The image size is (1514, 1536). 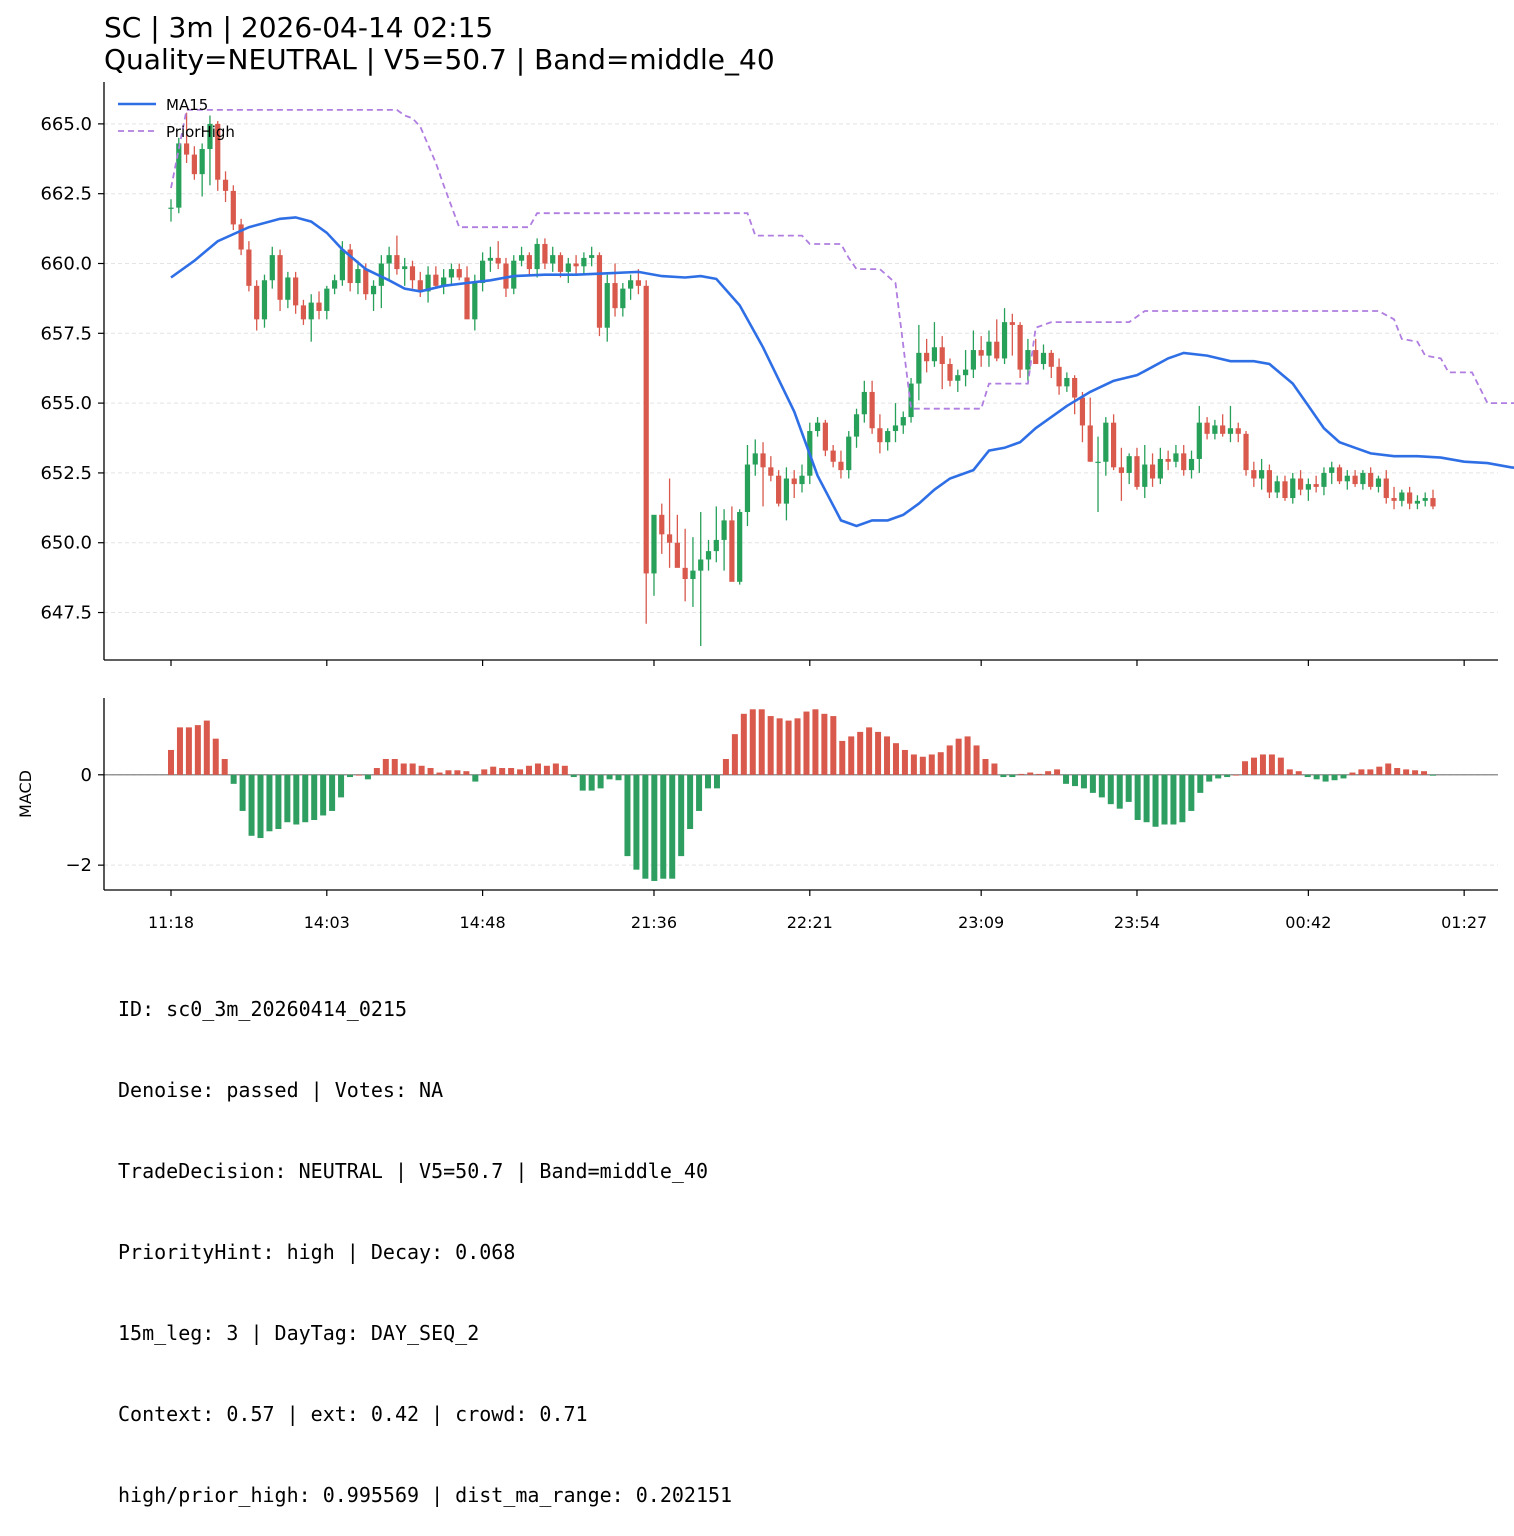 What do you see at coordinates (810, 922) in the screenshot?
I see `time-tick-label: 22:21` at bounding box center [810, 922].